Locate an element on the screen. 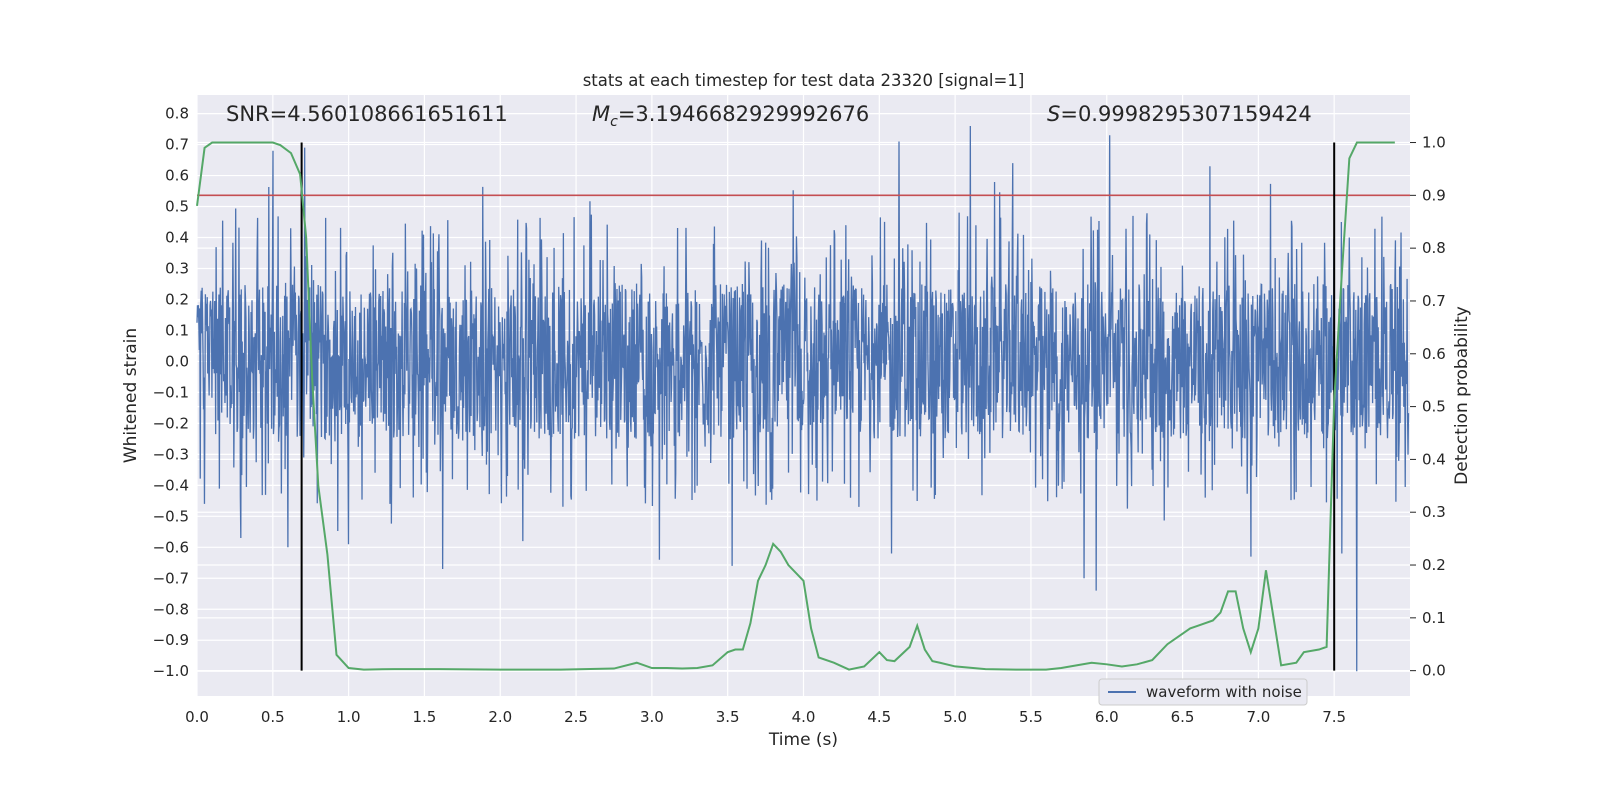 The height and width of the screenshot is (800, 1600). annotation-chirp-mass-subscript: c is located at coordinates (614, 122).